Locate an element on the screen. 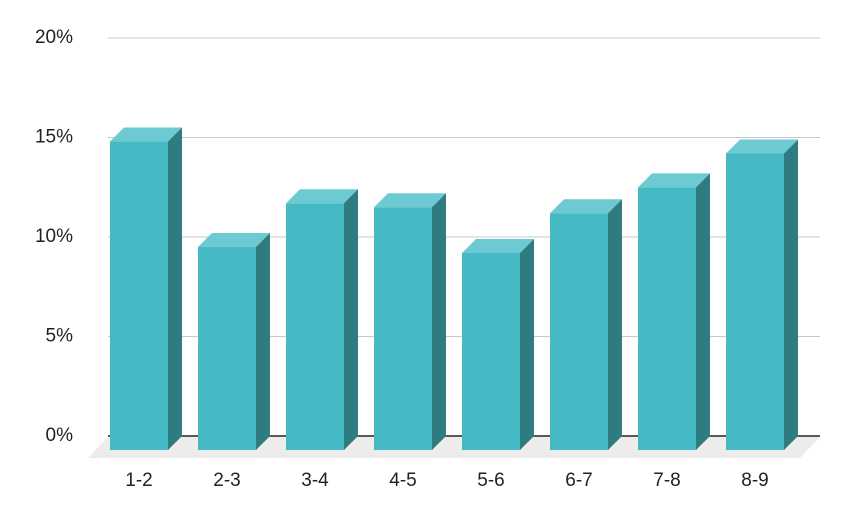 The height and width of the screenshot is (520, 846). y-tick-label: 10% is located at coordinates (54, 236).